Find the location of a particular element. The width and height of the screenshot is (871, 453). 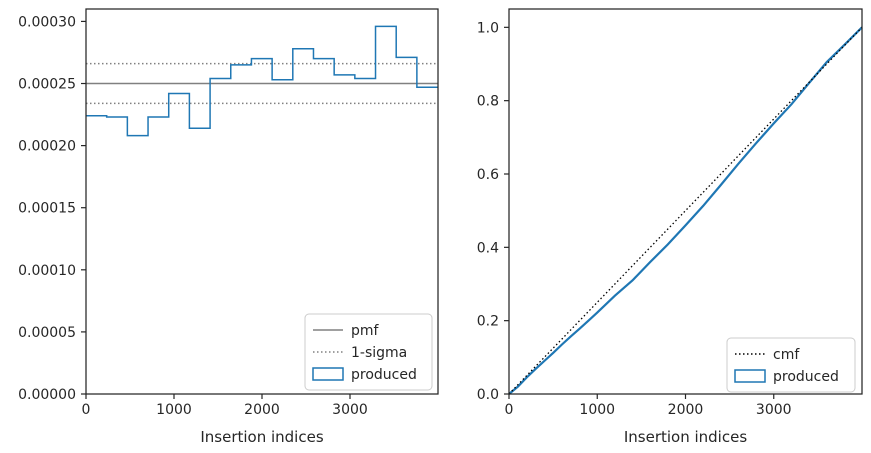

reference-lines is located at coordinates (262, 83).